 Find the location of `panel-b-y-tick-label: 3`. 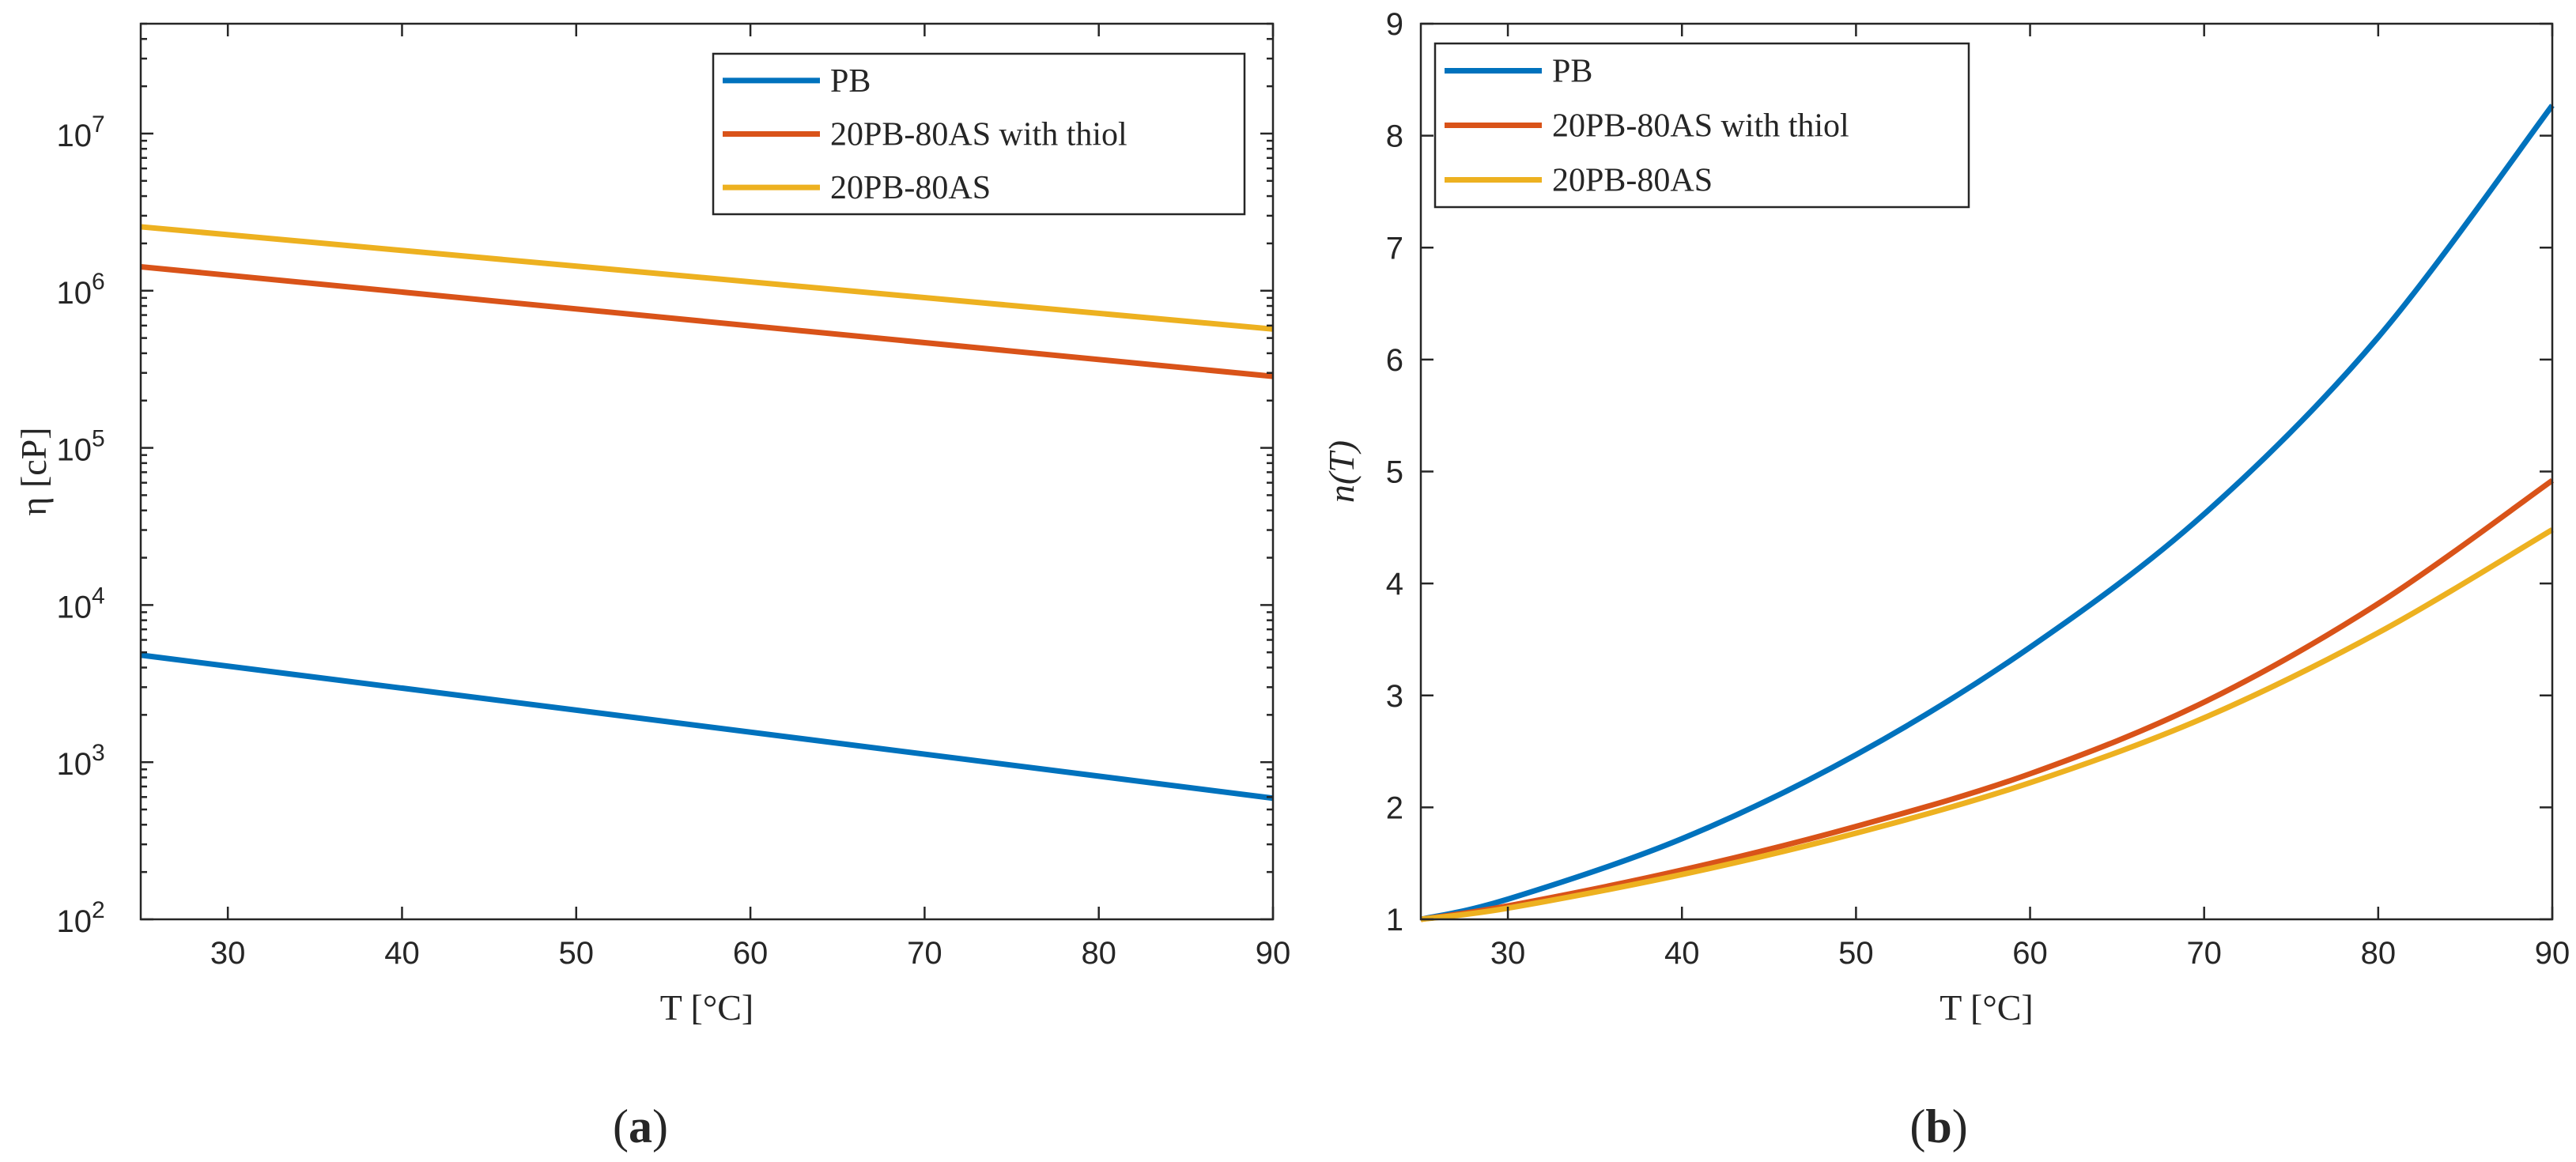

panel-b-y-tick-label: 3 is located at coordinates (1394, 696).